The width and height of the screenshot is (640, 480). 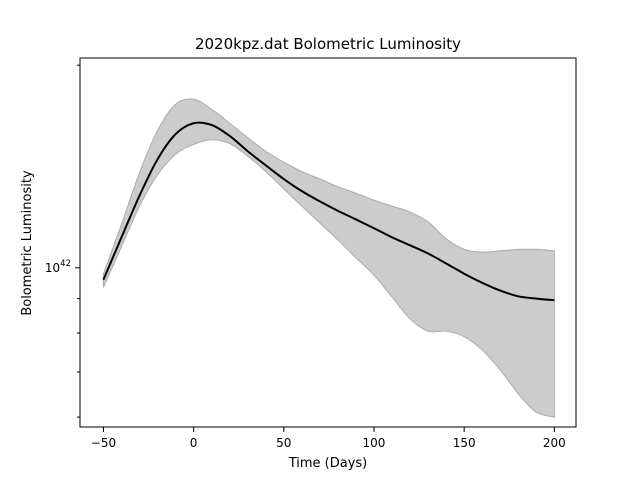 What do you see at coordinates (283, 443) in the screenshot?
I see `x-tick-label: 50` at bounding box center [283, 443].